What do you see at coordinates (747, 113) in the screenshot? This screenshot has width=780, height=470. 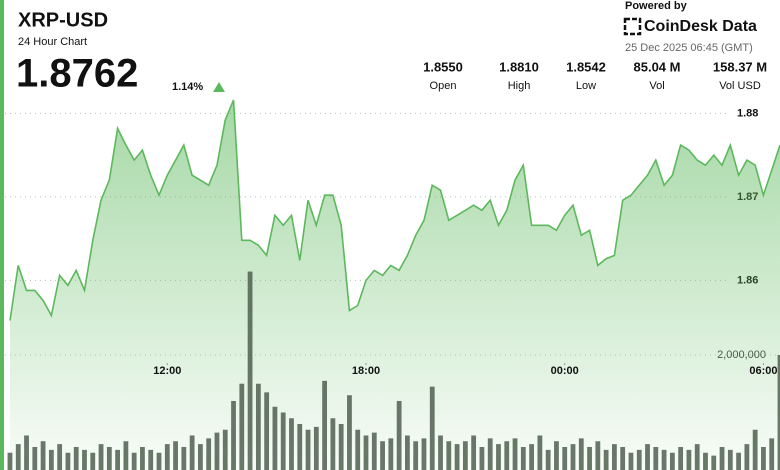 I see `y-tick-label: 1.88` at bounding box center [747, 113].